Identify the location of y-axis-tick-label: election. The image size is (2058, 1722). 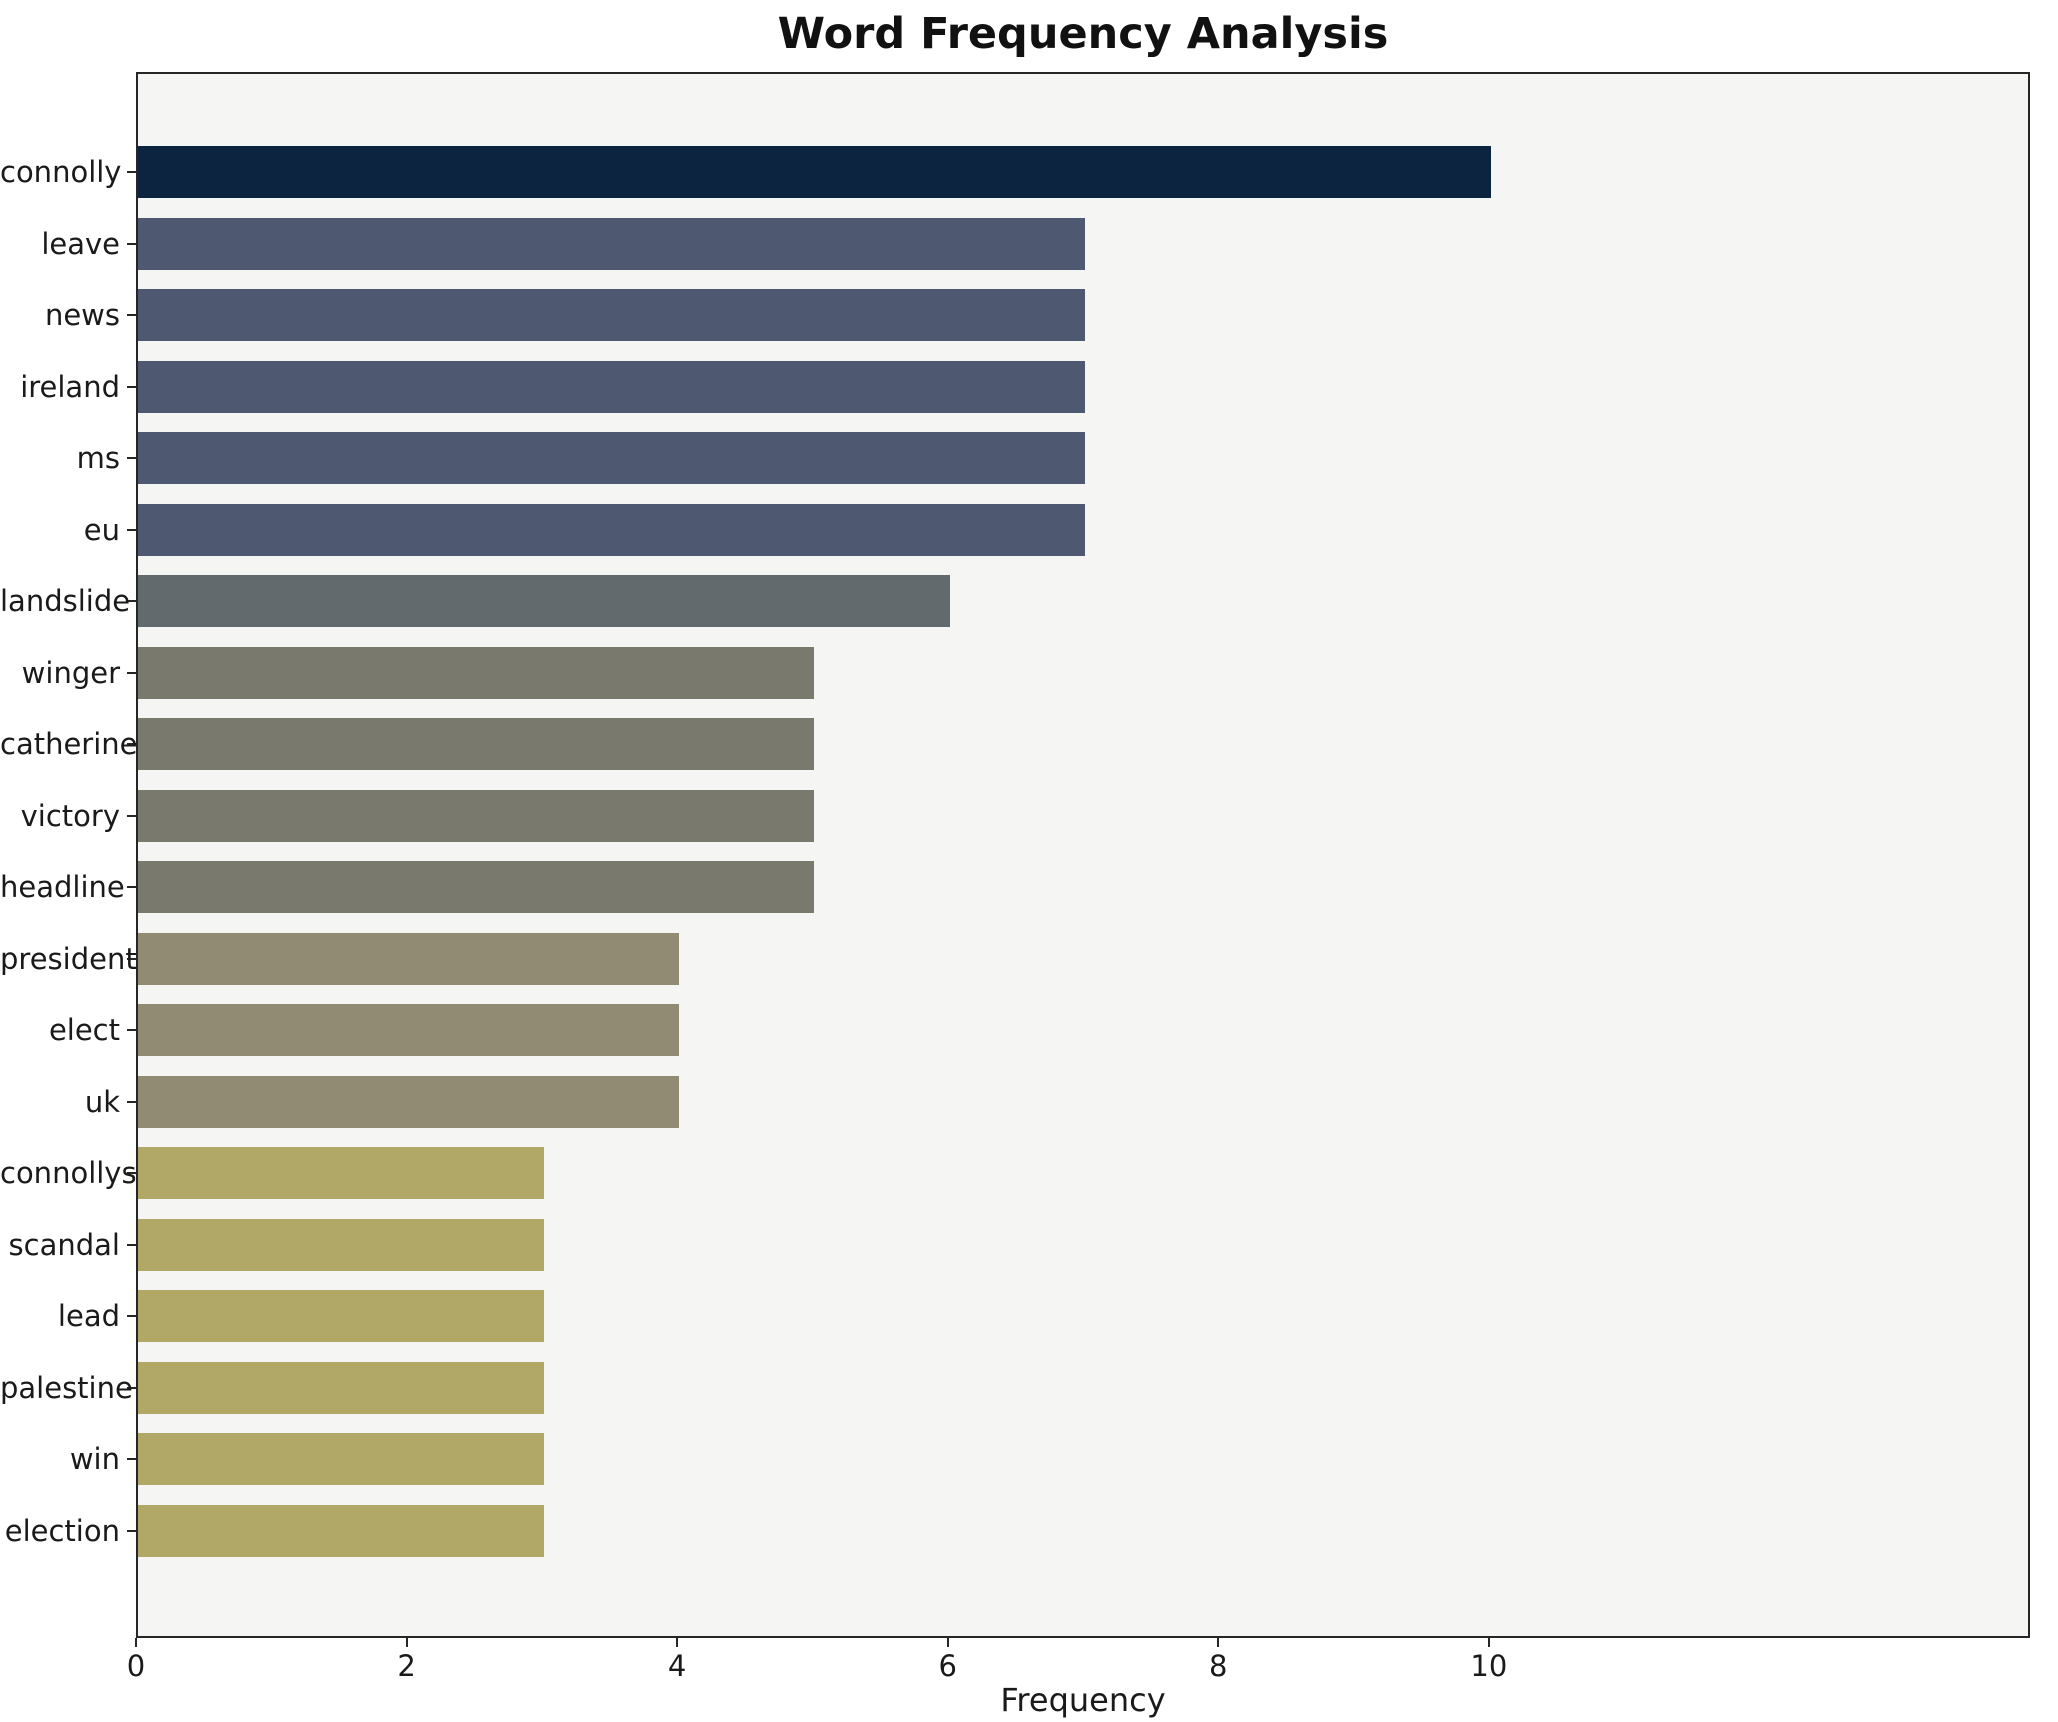
(62, 1530).